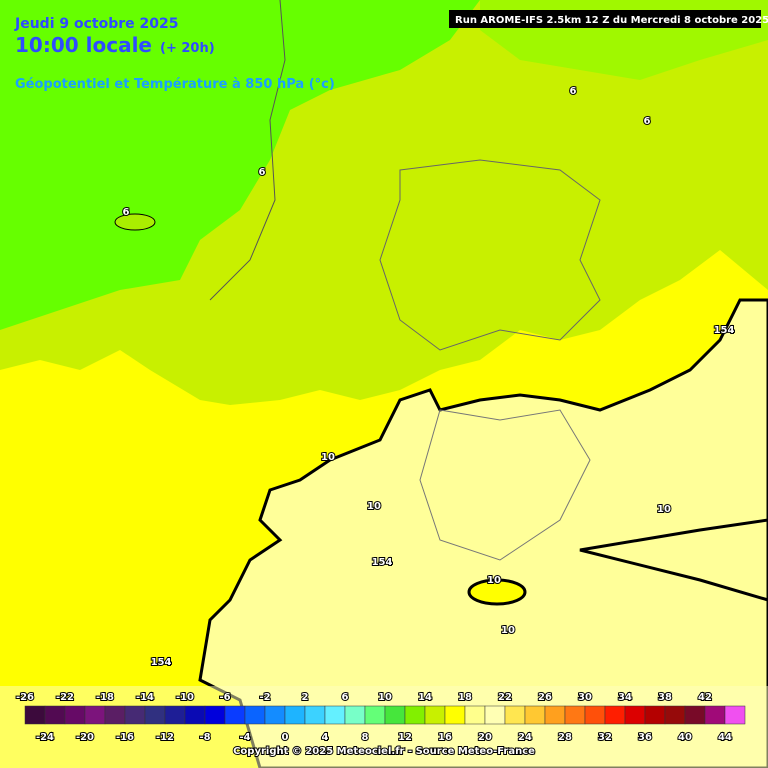 Image resolution: width=768 pixels, height=768 pixels. I want to click on scale-label: 42, so click(705, 697).